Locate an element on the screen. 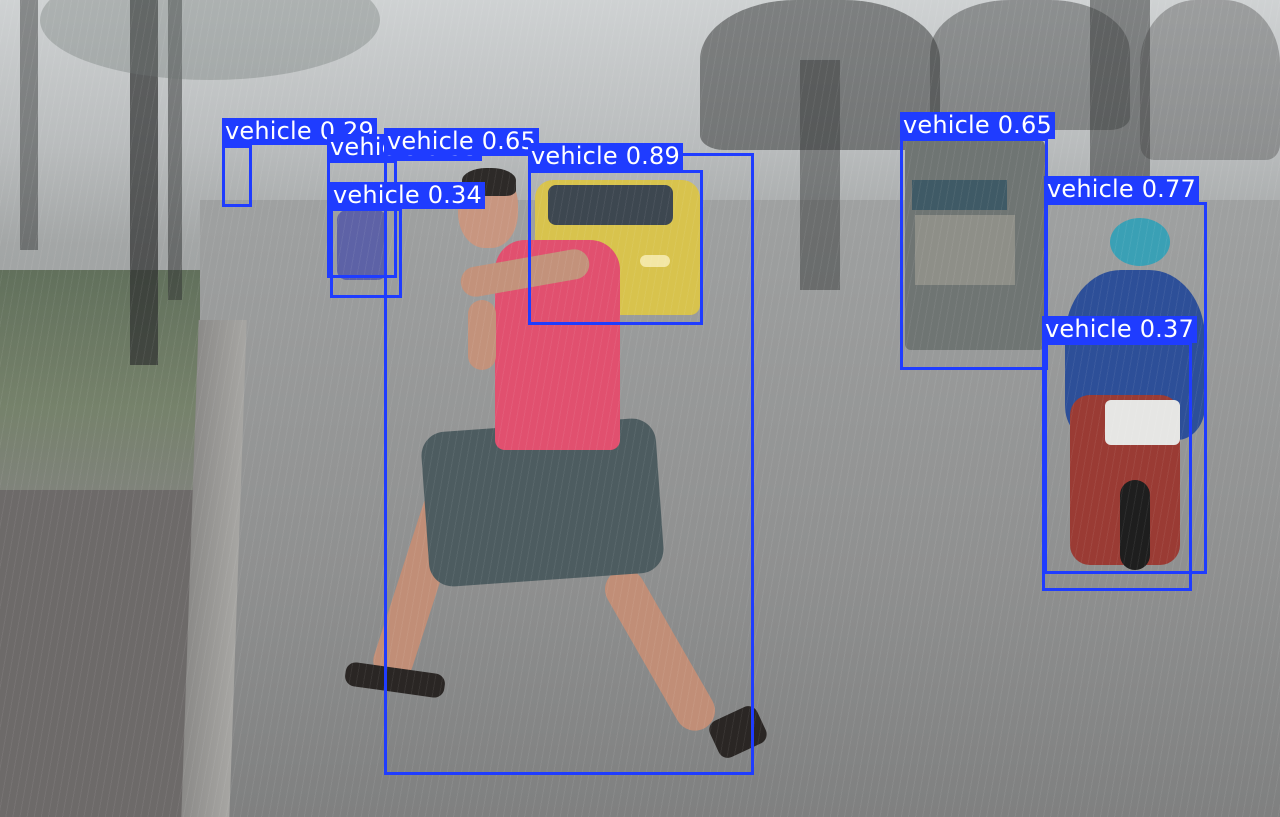  rider-helmet is located at coordinates (1140, 242).